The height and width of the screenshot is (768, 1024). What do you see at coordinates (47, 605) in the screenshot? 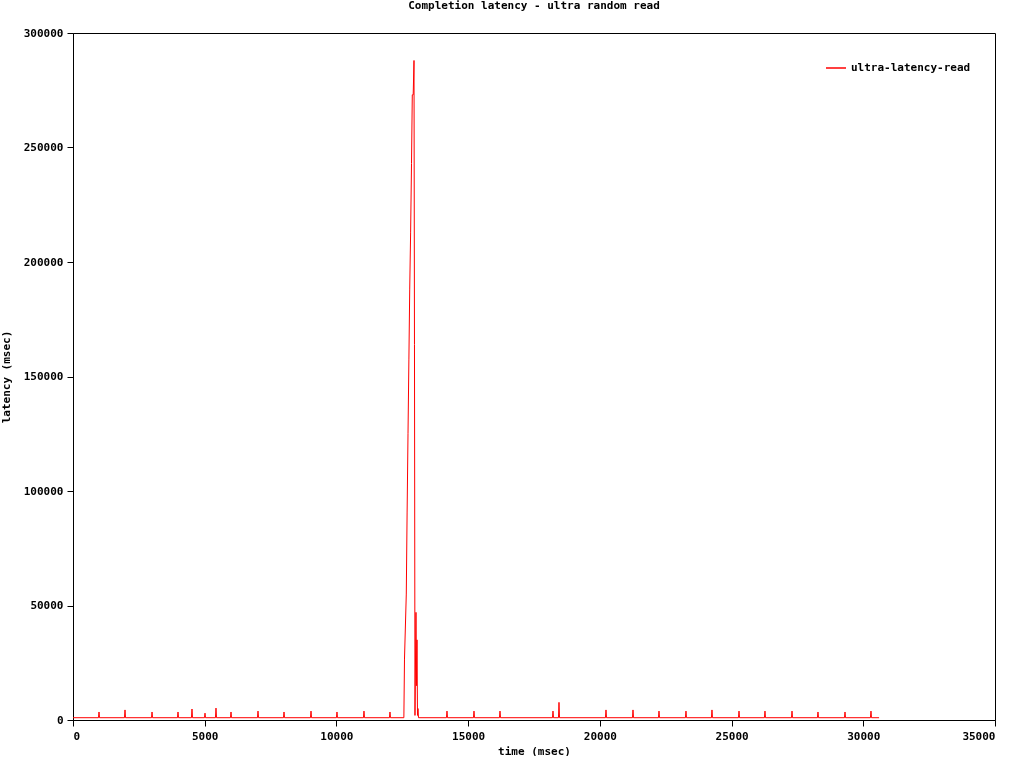
I see `y-tick-label: 50000` at bounding box center [47, 605].